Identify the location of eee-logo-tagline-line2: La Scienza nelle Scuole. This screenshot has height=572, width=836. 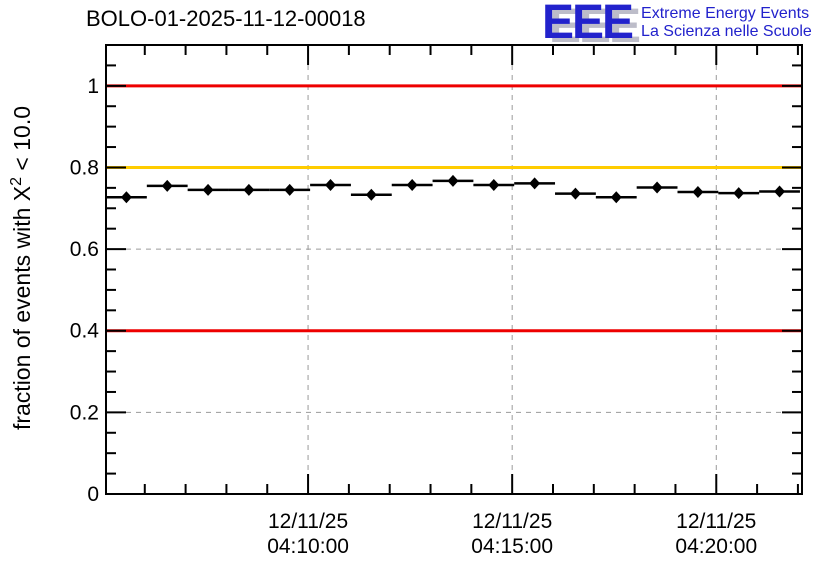
(726, 31).